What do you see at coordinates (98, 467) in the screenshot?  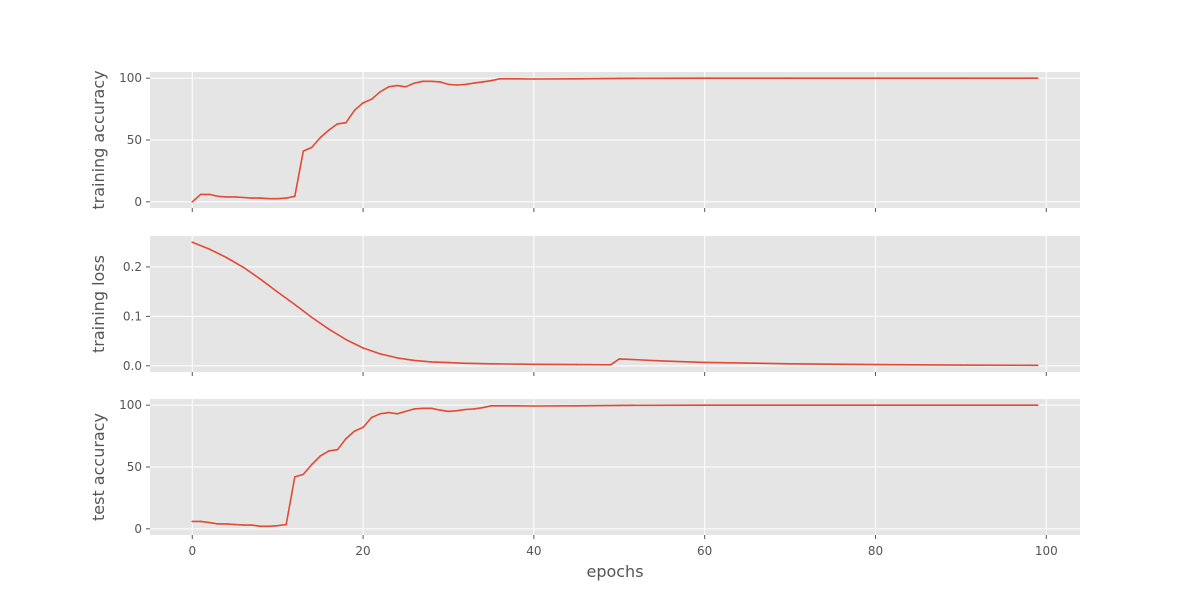 I see `y-axis-label: test accuracy` at bounding box center [98, 467].